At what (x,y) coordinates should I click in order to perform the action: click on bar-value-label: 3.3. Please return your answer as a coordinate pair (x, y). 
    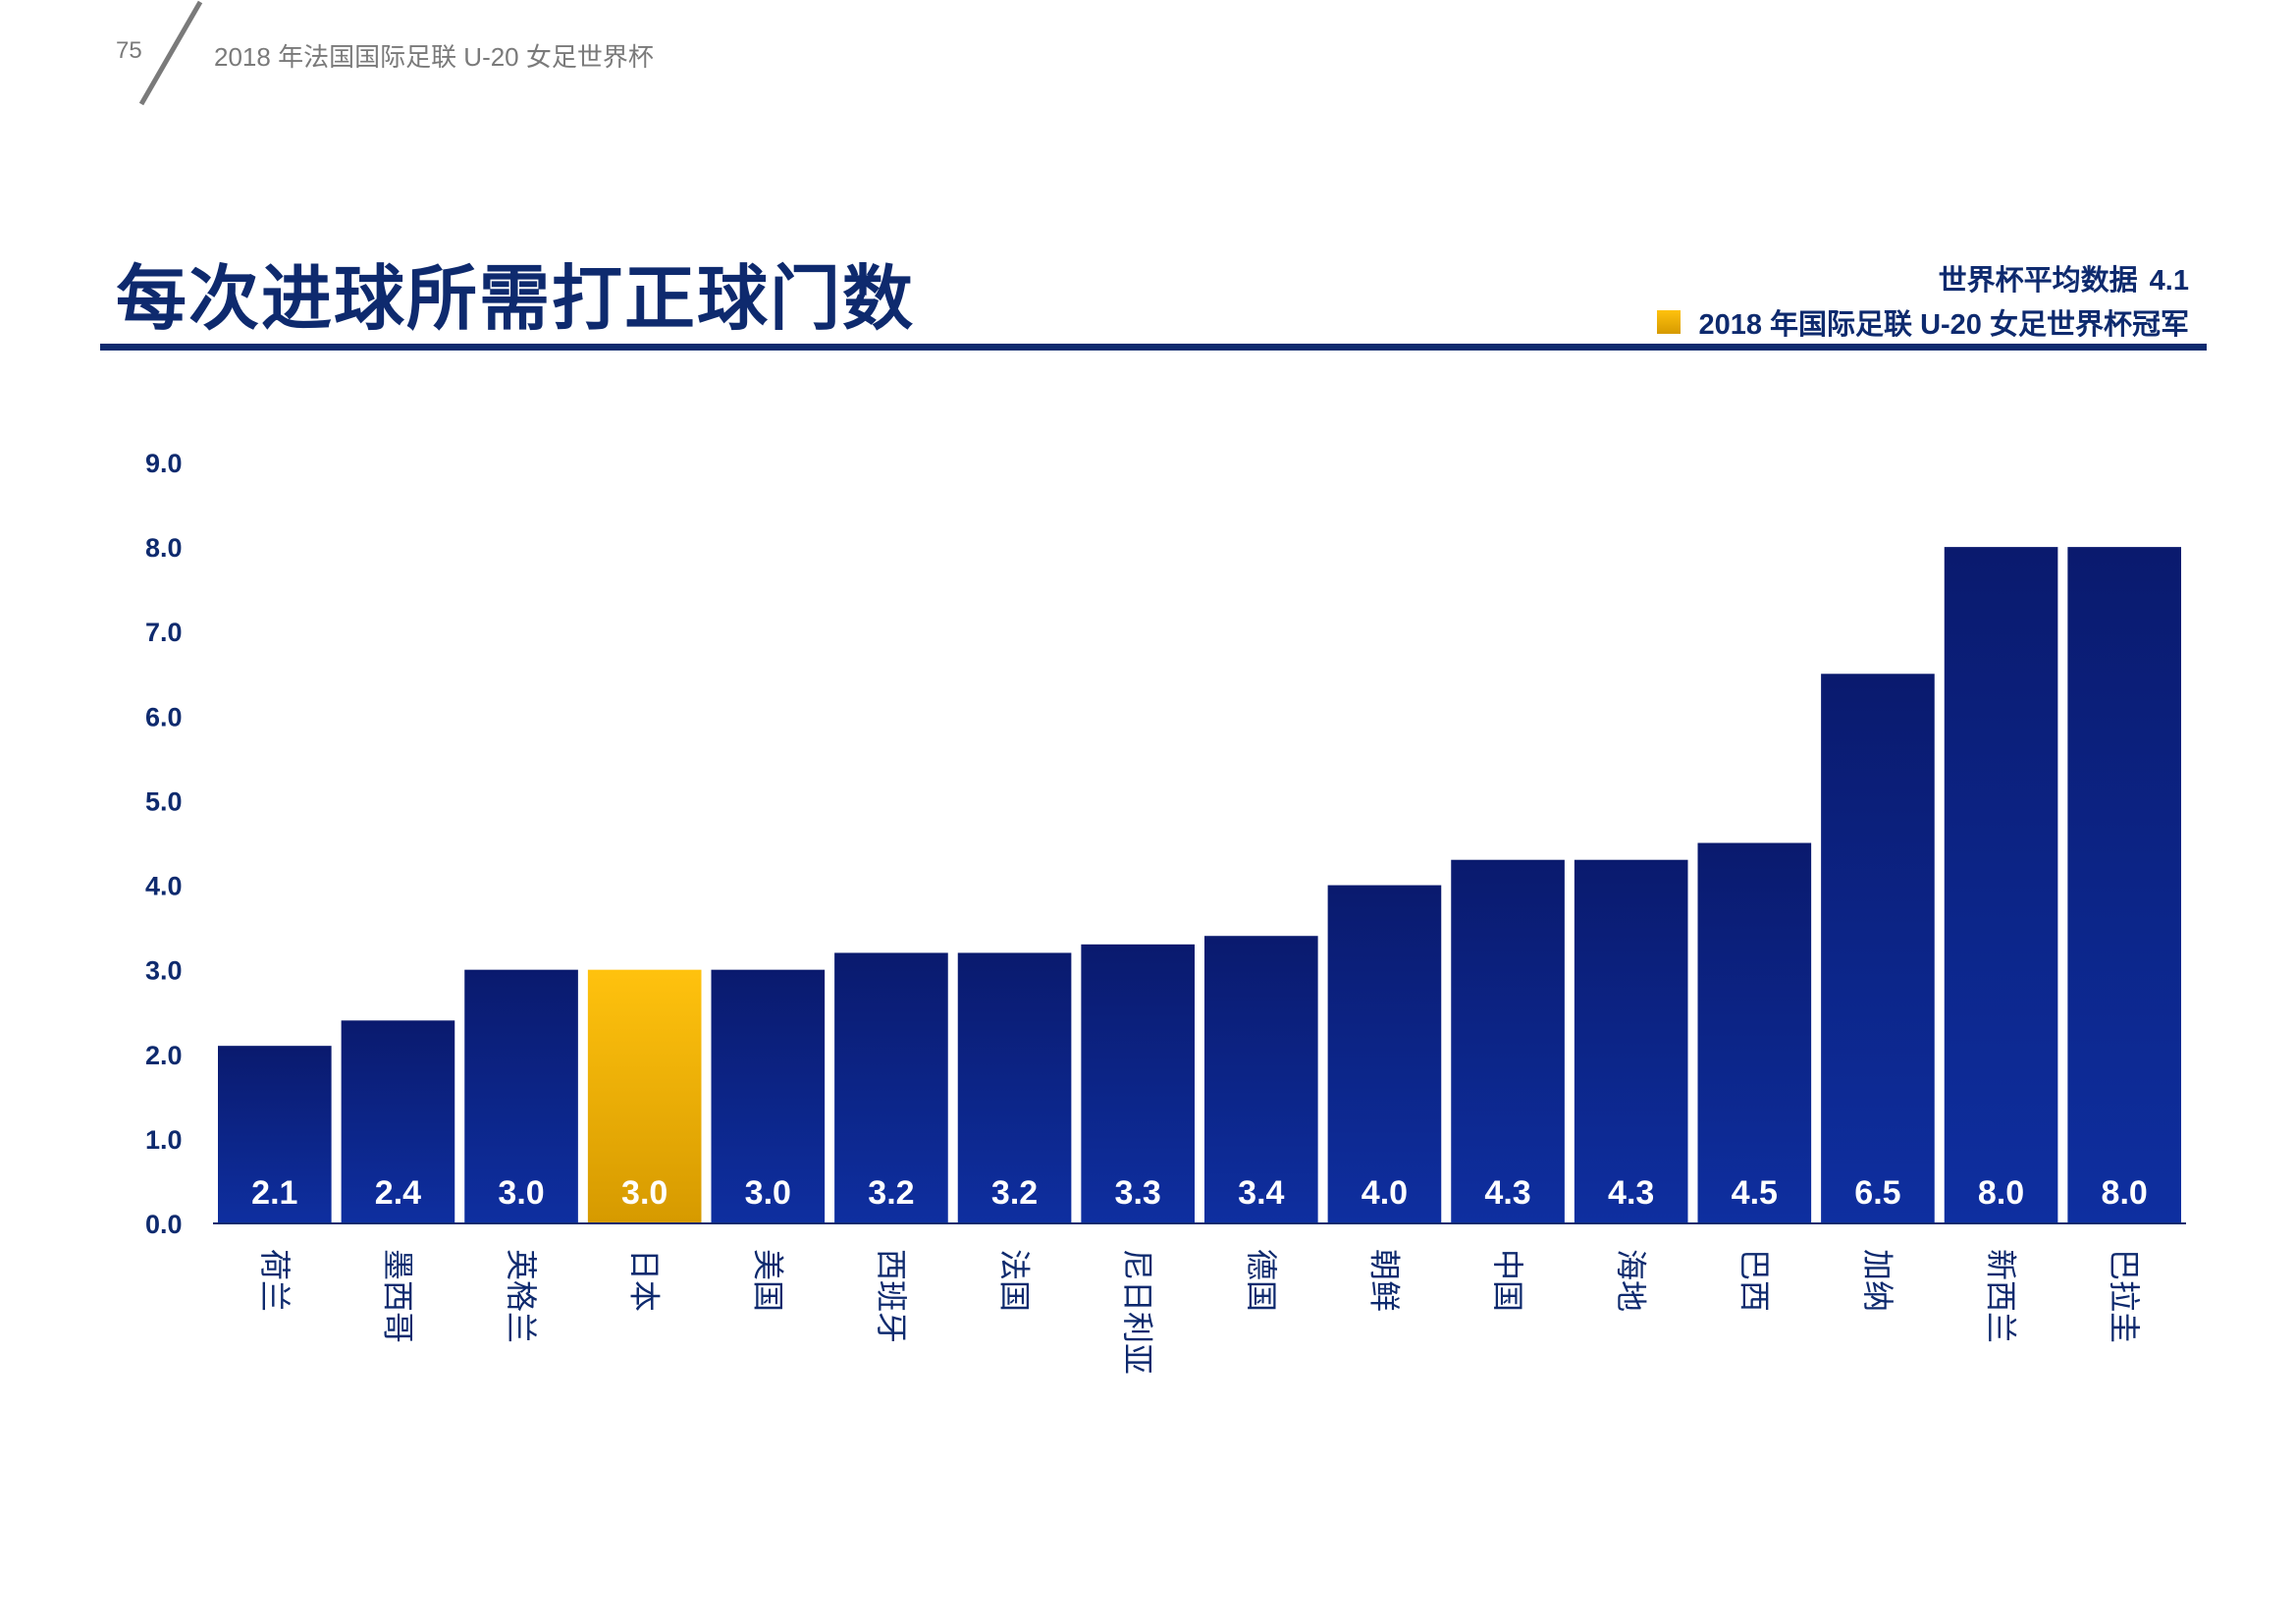
    Looking at the image, I should click on (1138, 1193).